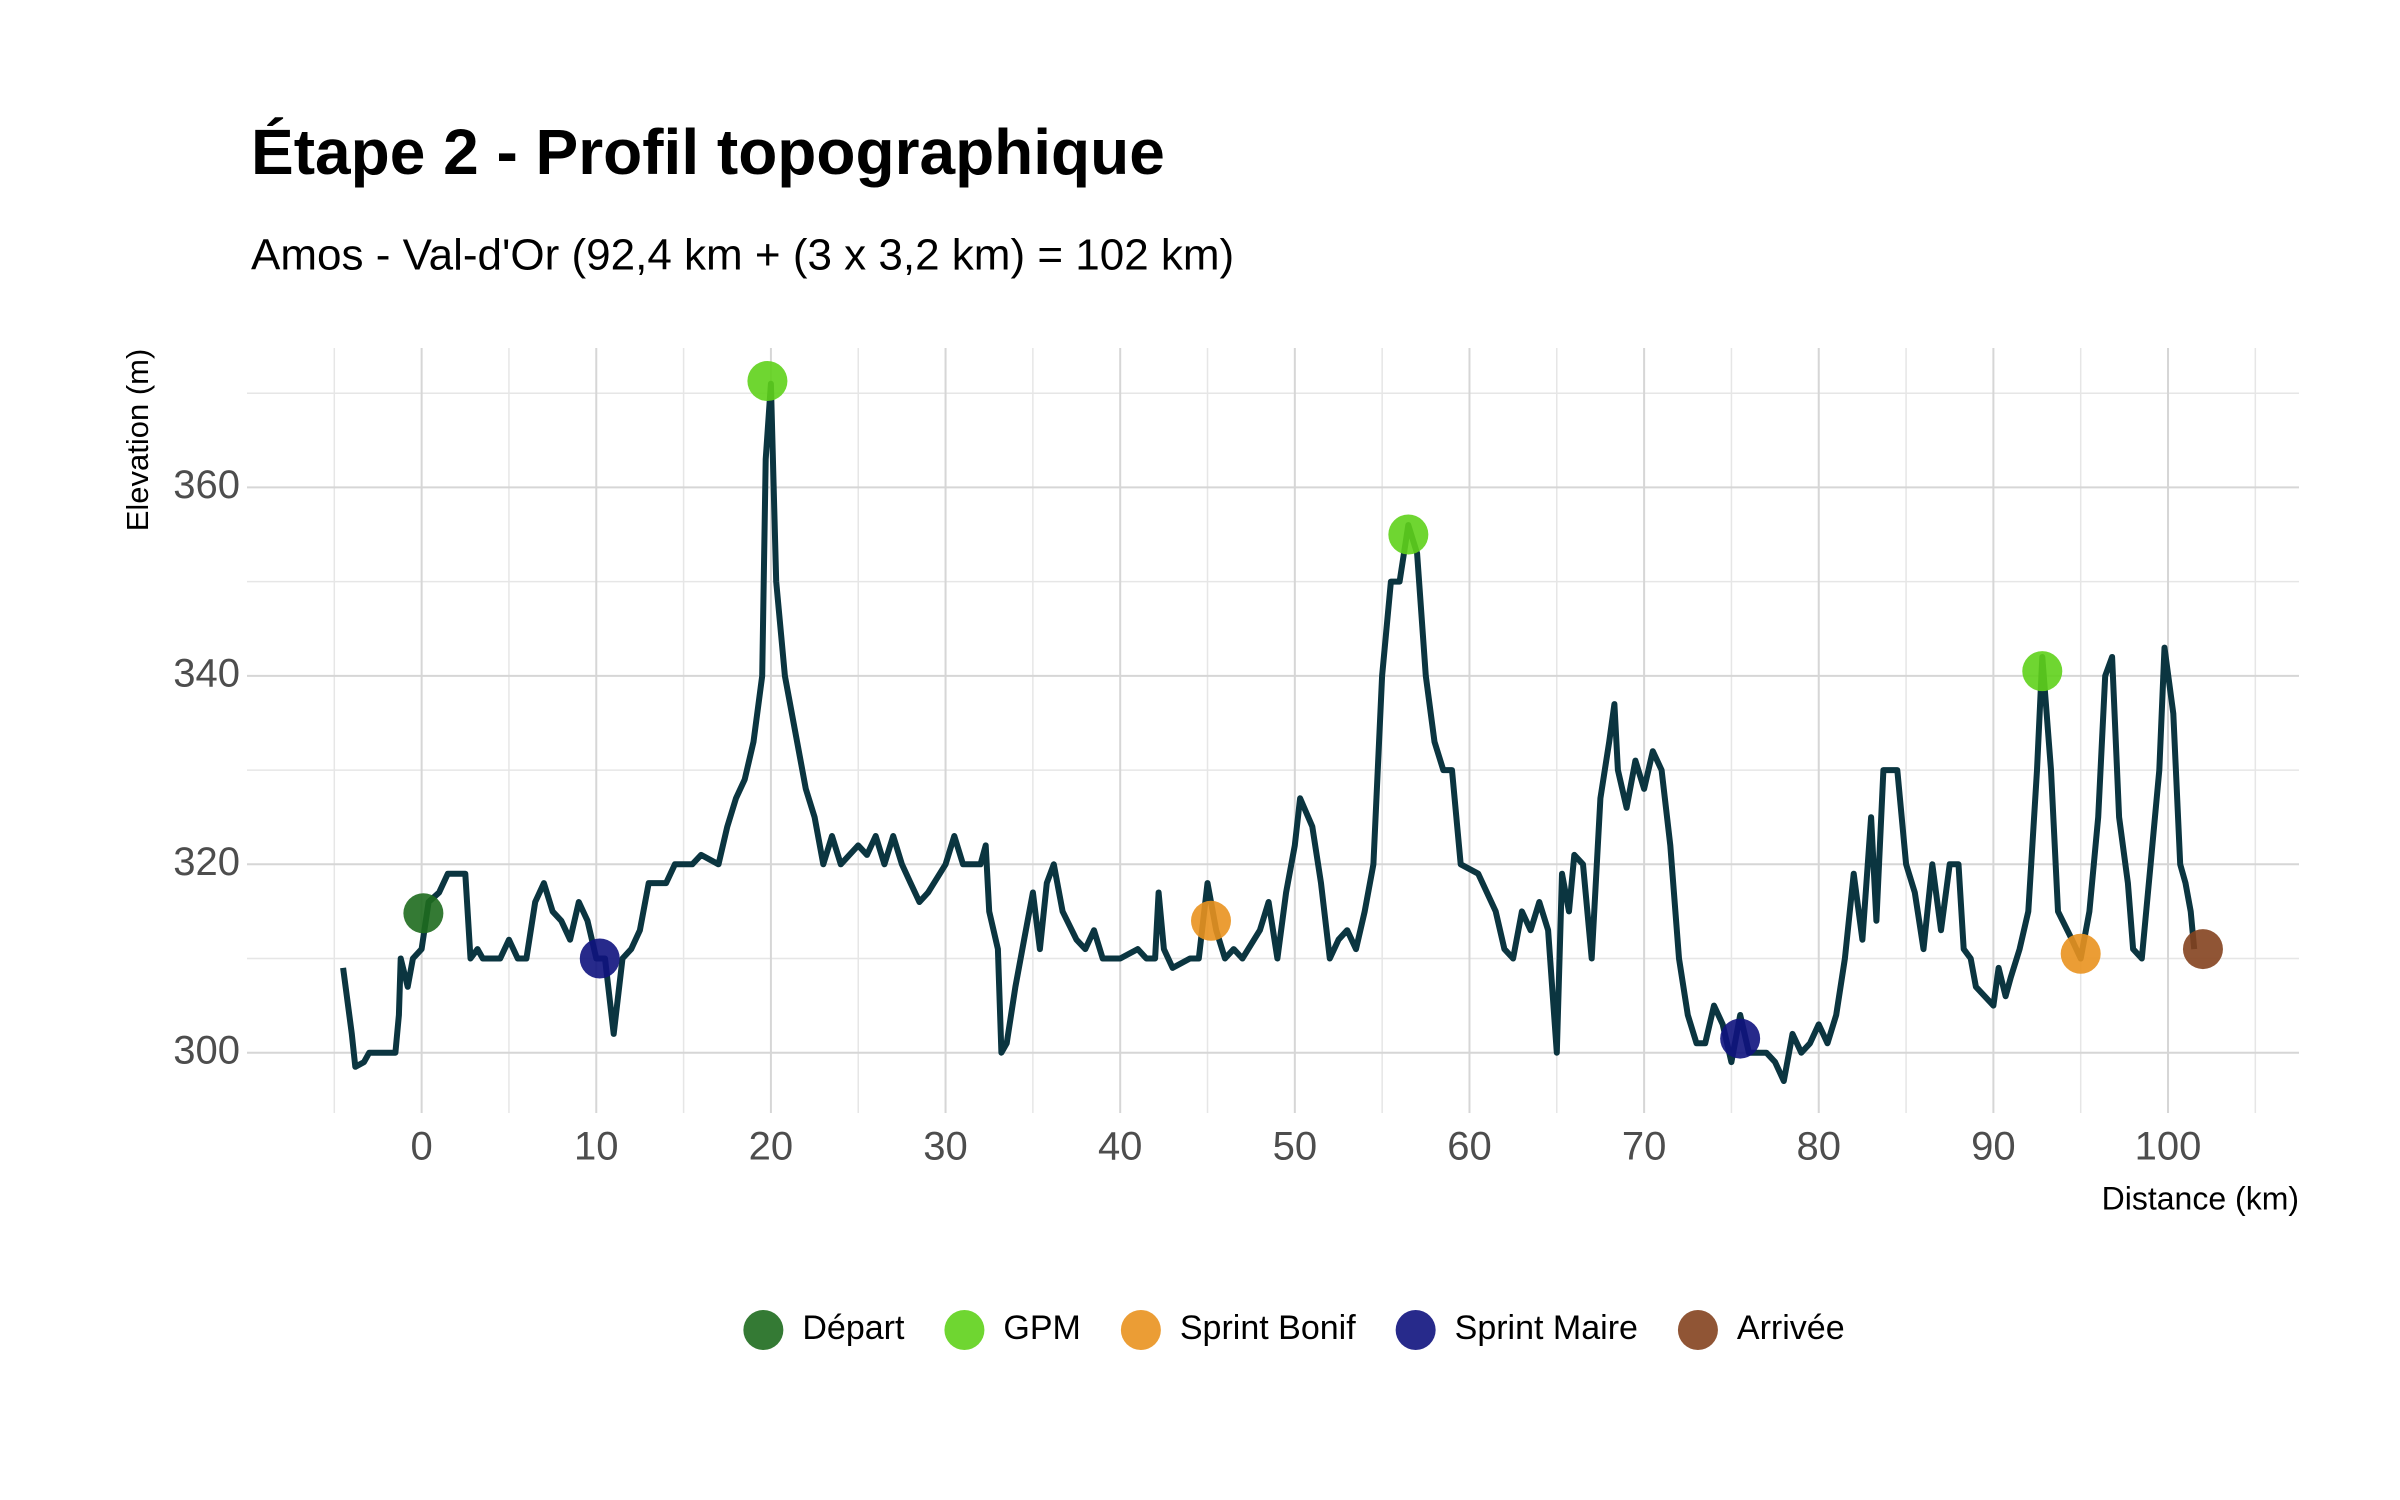 The height and width of the screenshot is (1500, 2400). What do you see at coordinates (1041, 1328) in the screenshot?
I see `legend-label: GPM` at bounding box center [1041, 1328].